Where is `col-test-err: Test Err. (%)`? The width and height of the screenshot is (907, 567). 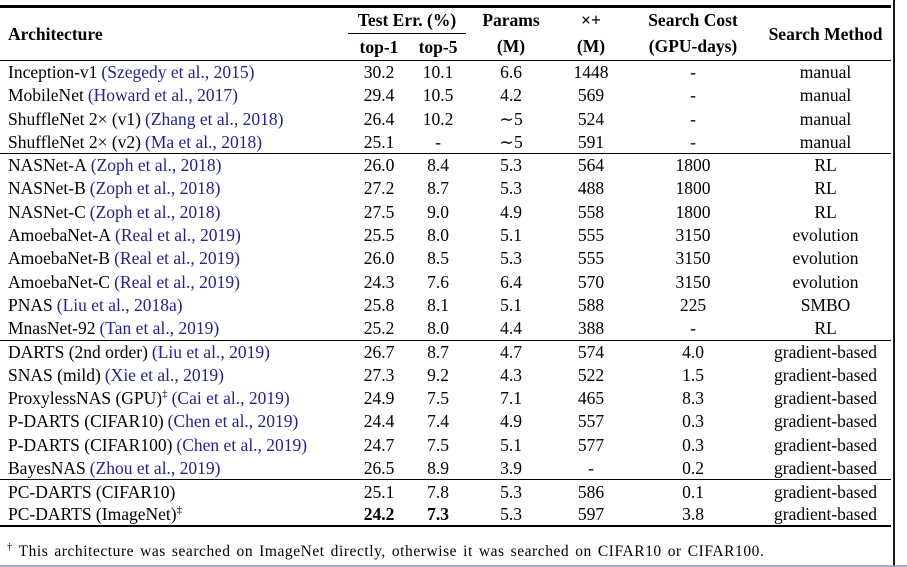
col-test-err: Test Err. (%) is located at coordinates (407, 20).